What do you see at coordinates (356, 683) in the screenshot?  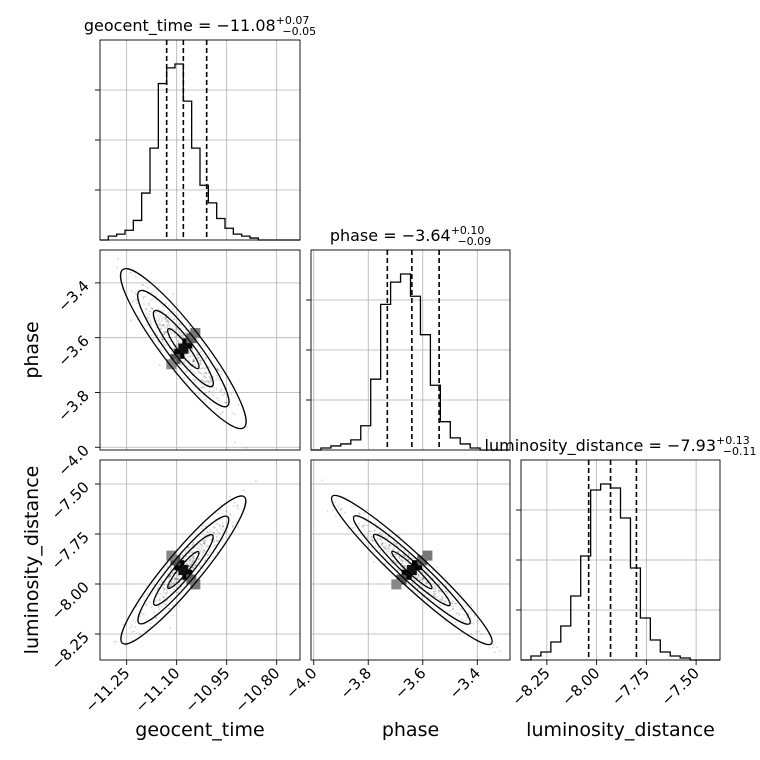 I see `xtick-label-phase-1: −3.8` at bounding box center [356, 683].